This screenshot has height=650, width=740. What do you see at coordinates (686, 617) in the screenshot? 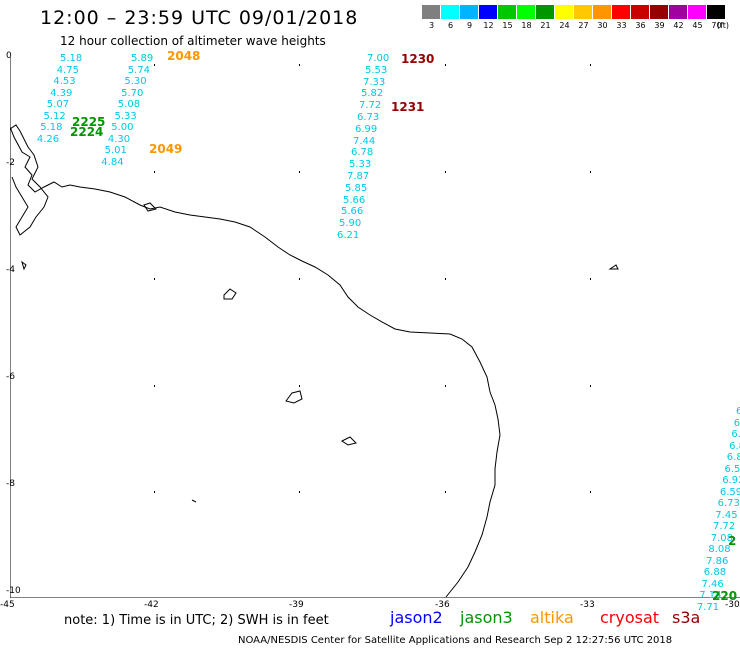
I see `legend-s3a: s3a` at bounding box center [686, 617].